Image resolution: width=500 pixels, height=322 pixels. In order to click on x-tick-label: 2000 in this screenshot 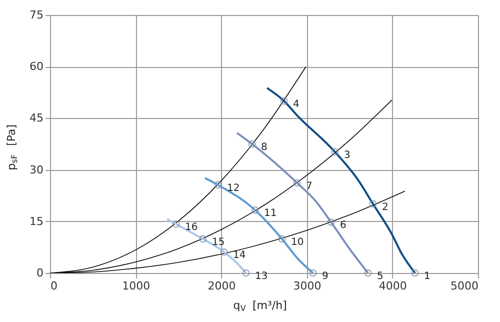, I will do `click(222, 286)`.